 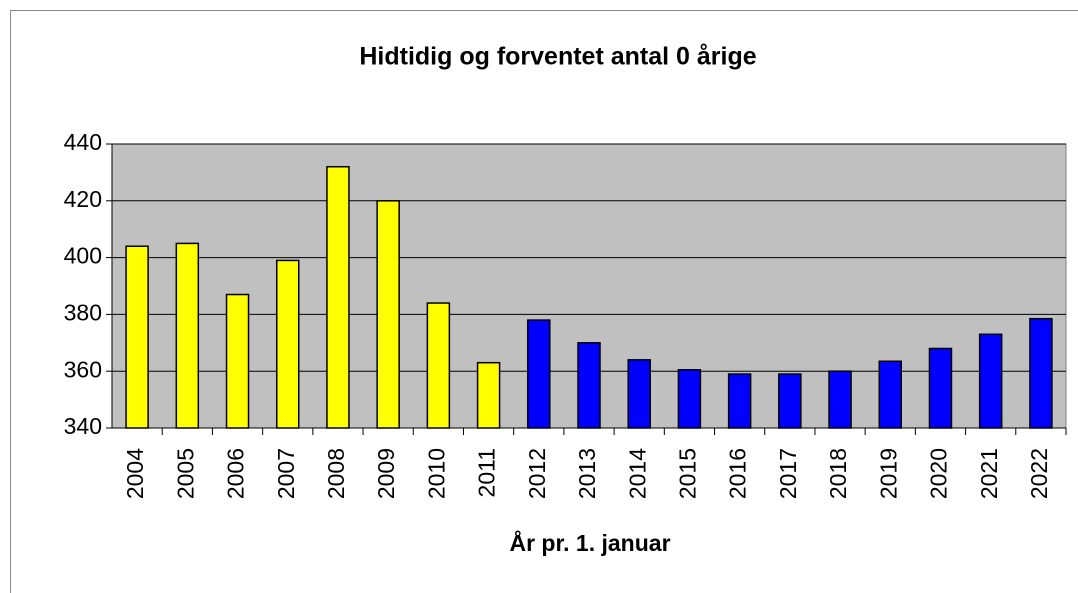 What do you see at coordinates (83, 199) in the screenshot?
I see `y-tick-label: 420` at bounding box center [83, 199].